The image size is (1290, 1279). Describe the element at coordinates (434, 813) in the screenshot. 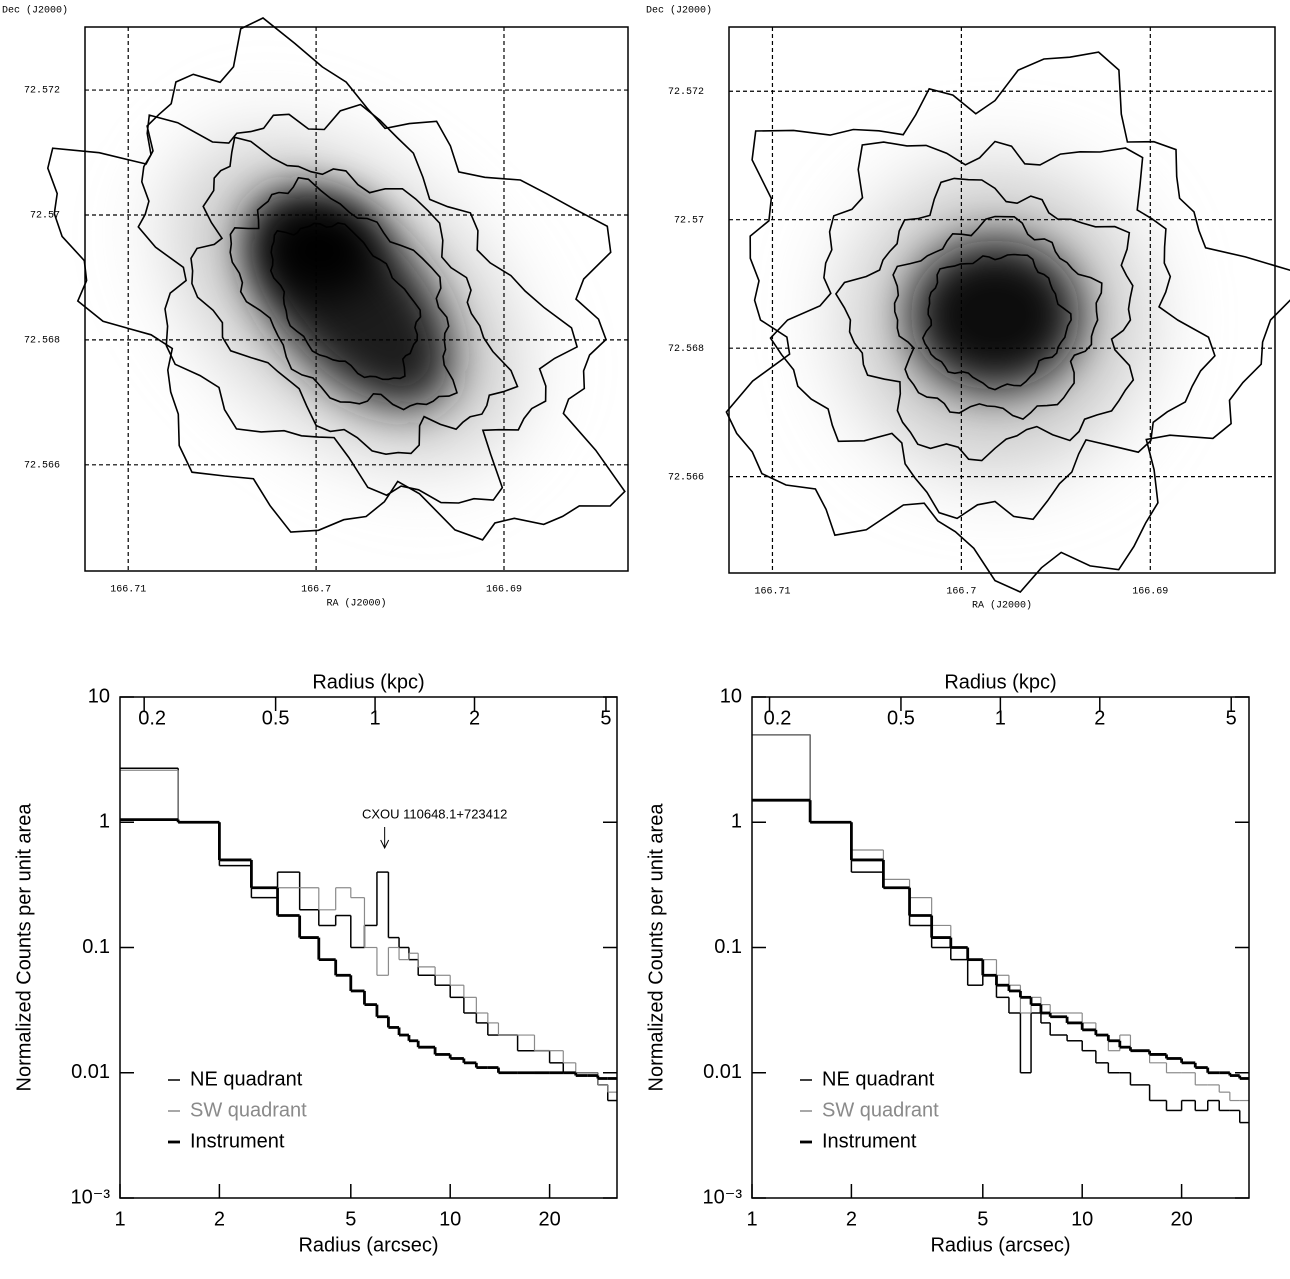

I see `annotation: CXOU 110648.1+723412` at that location.